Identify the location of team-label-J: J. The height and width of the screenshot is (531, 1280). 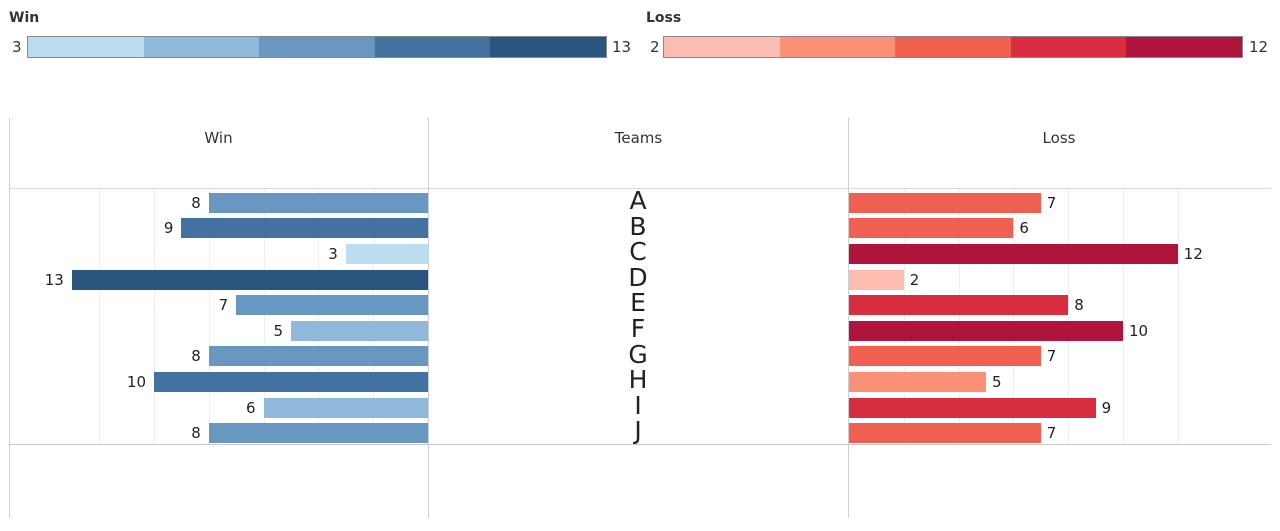
(638, 431).